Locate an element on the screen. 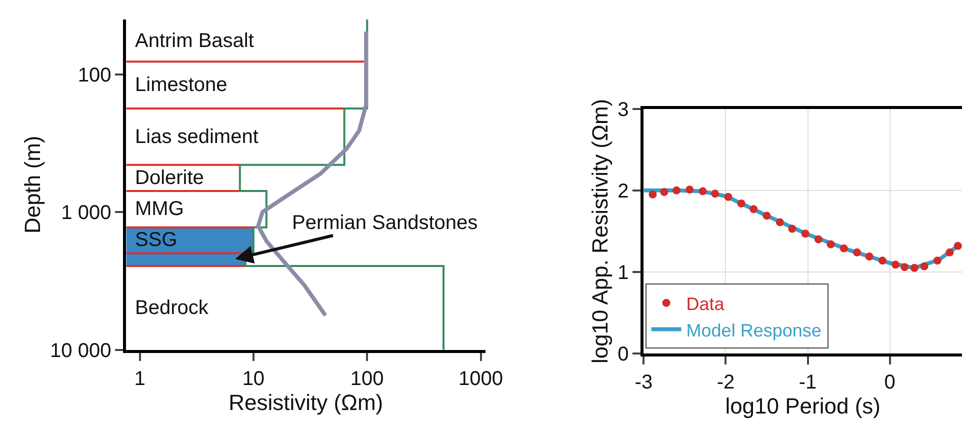  x-tick-label: 1000 is located at coordinates (481, 379).